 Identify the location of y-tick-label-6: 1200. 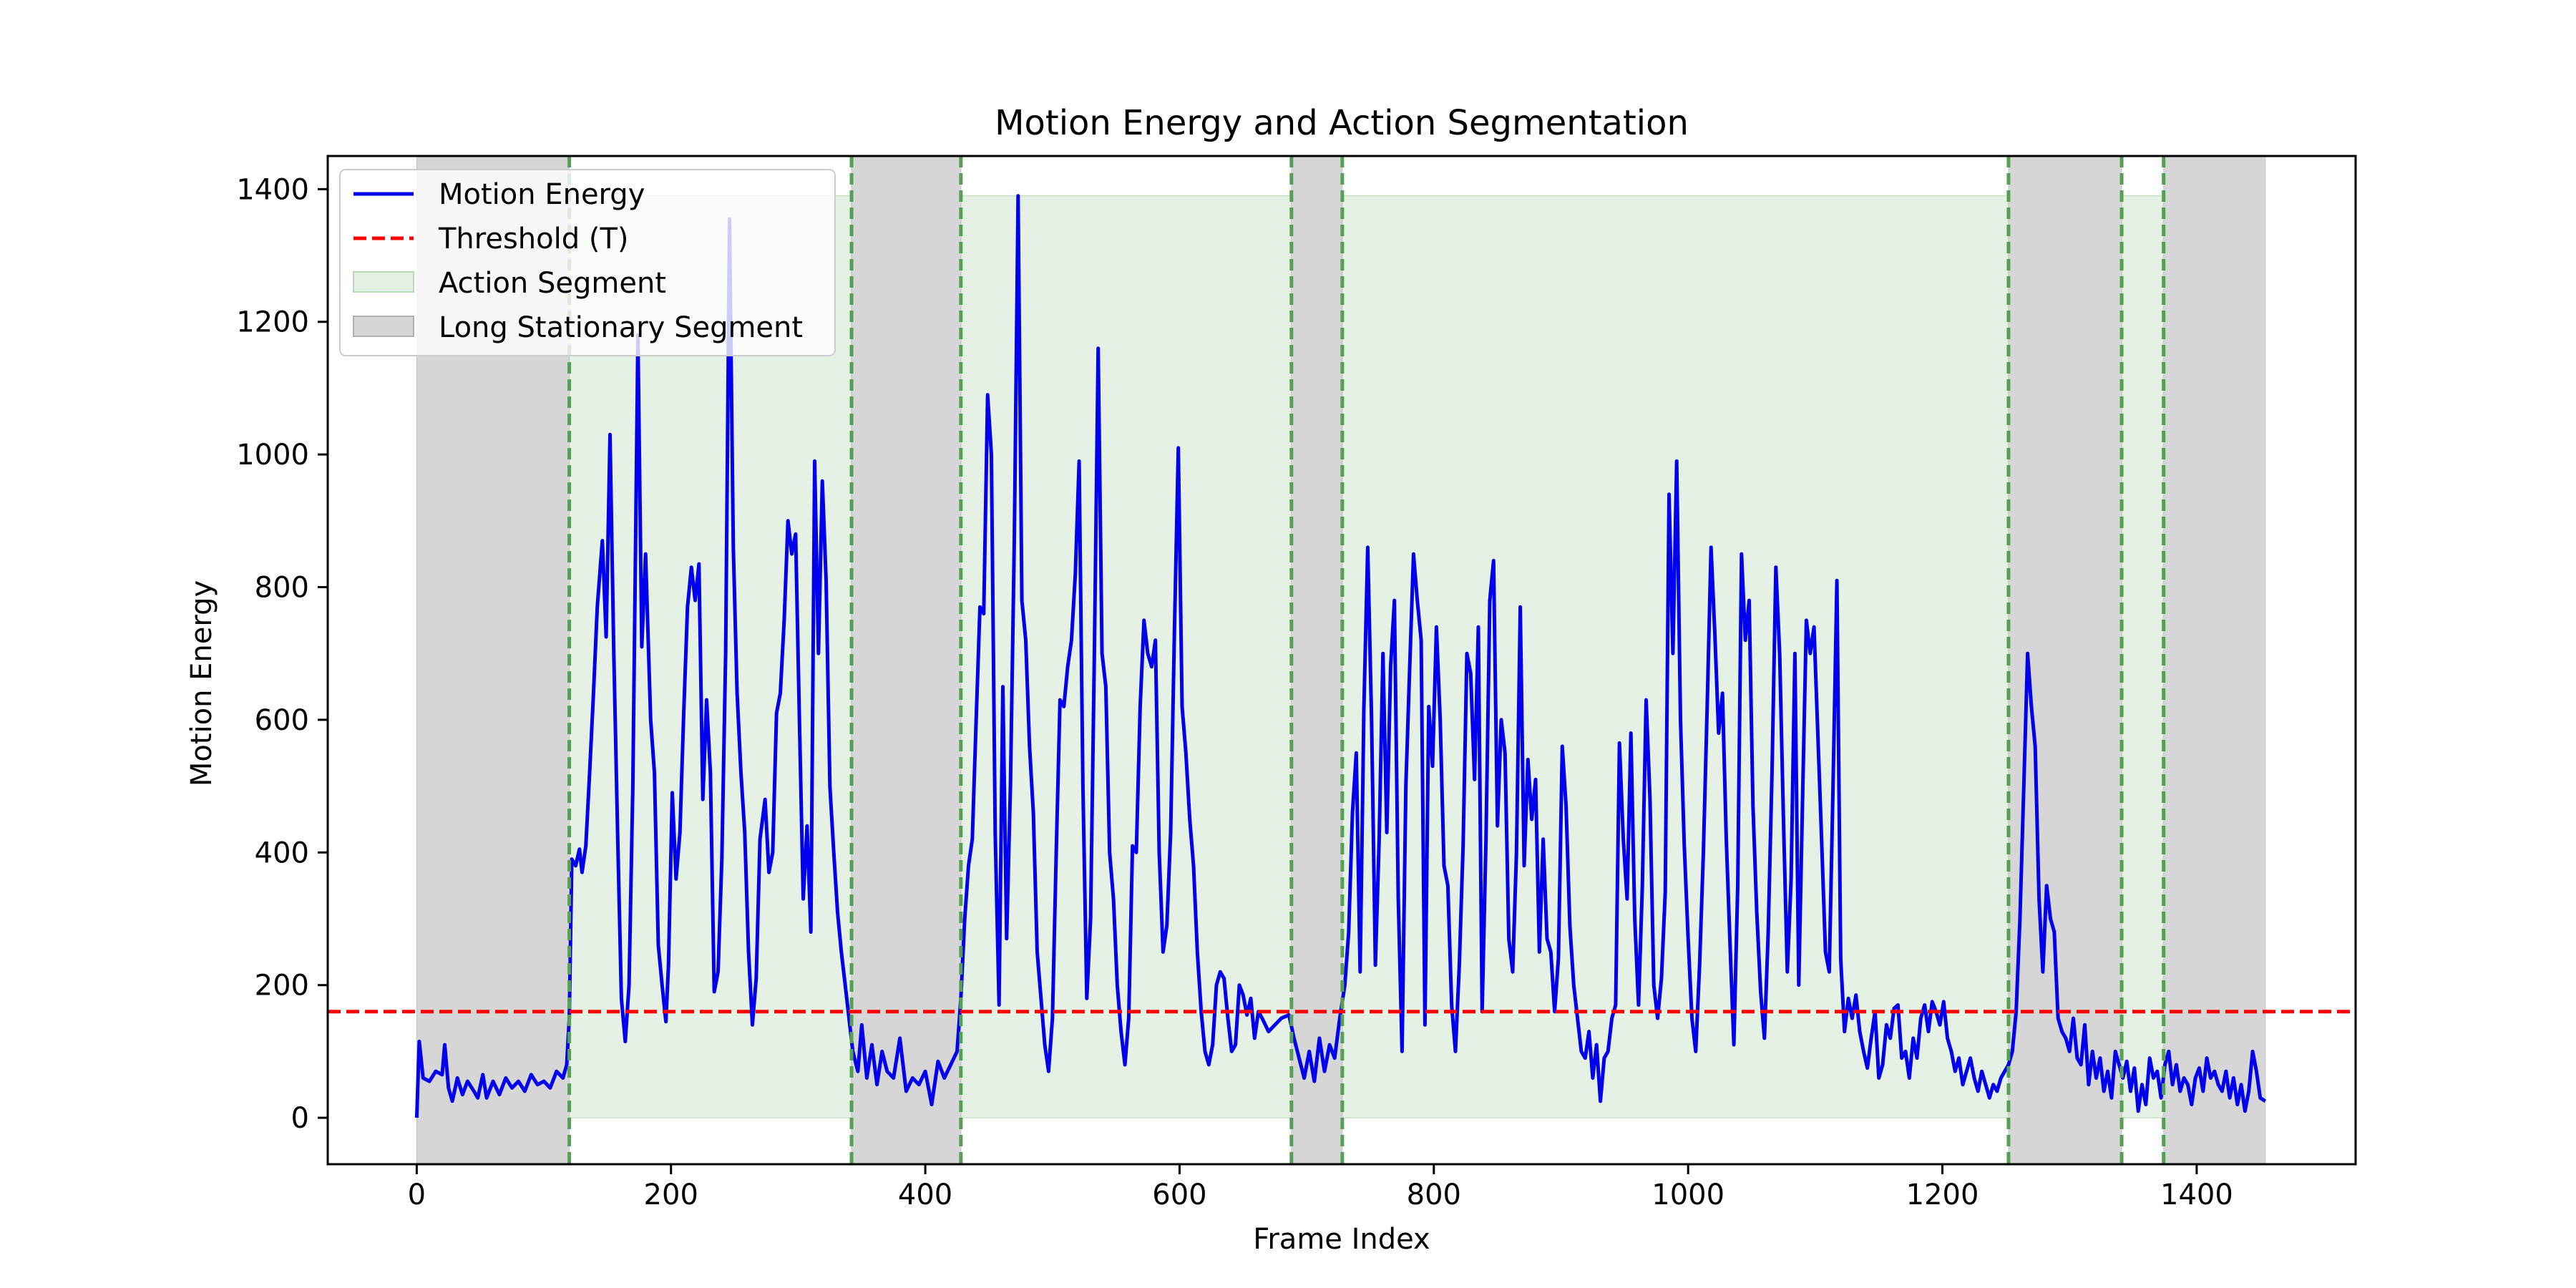
(272, 322).